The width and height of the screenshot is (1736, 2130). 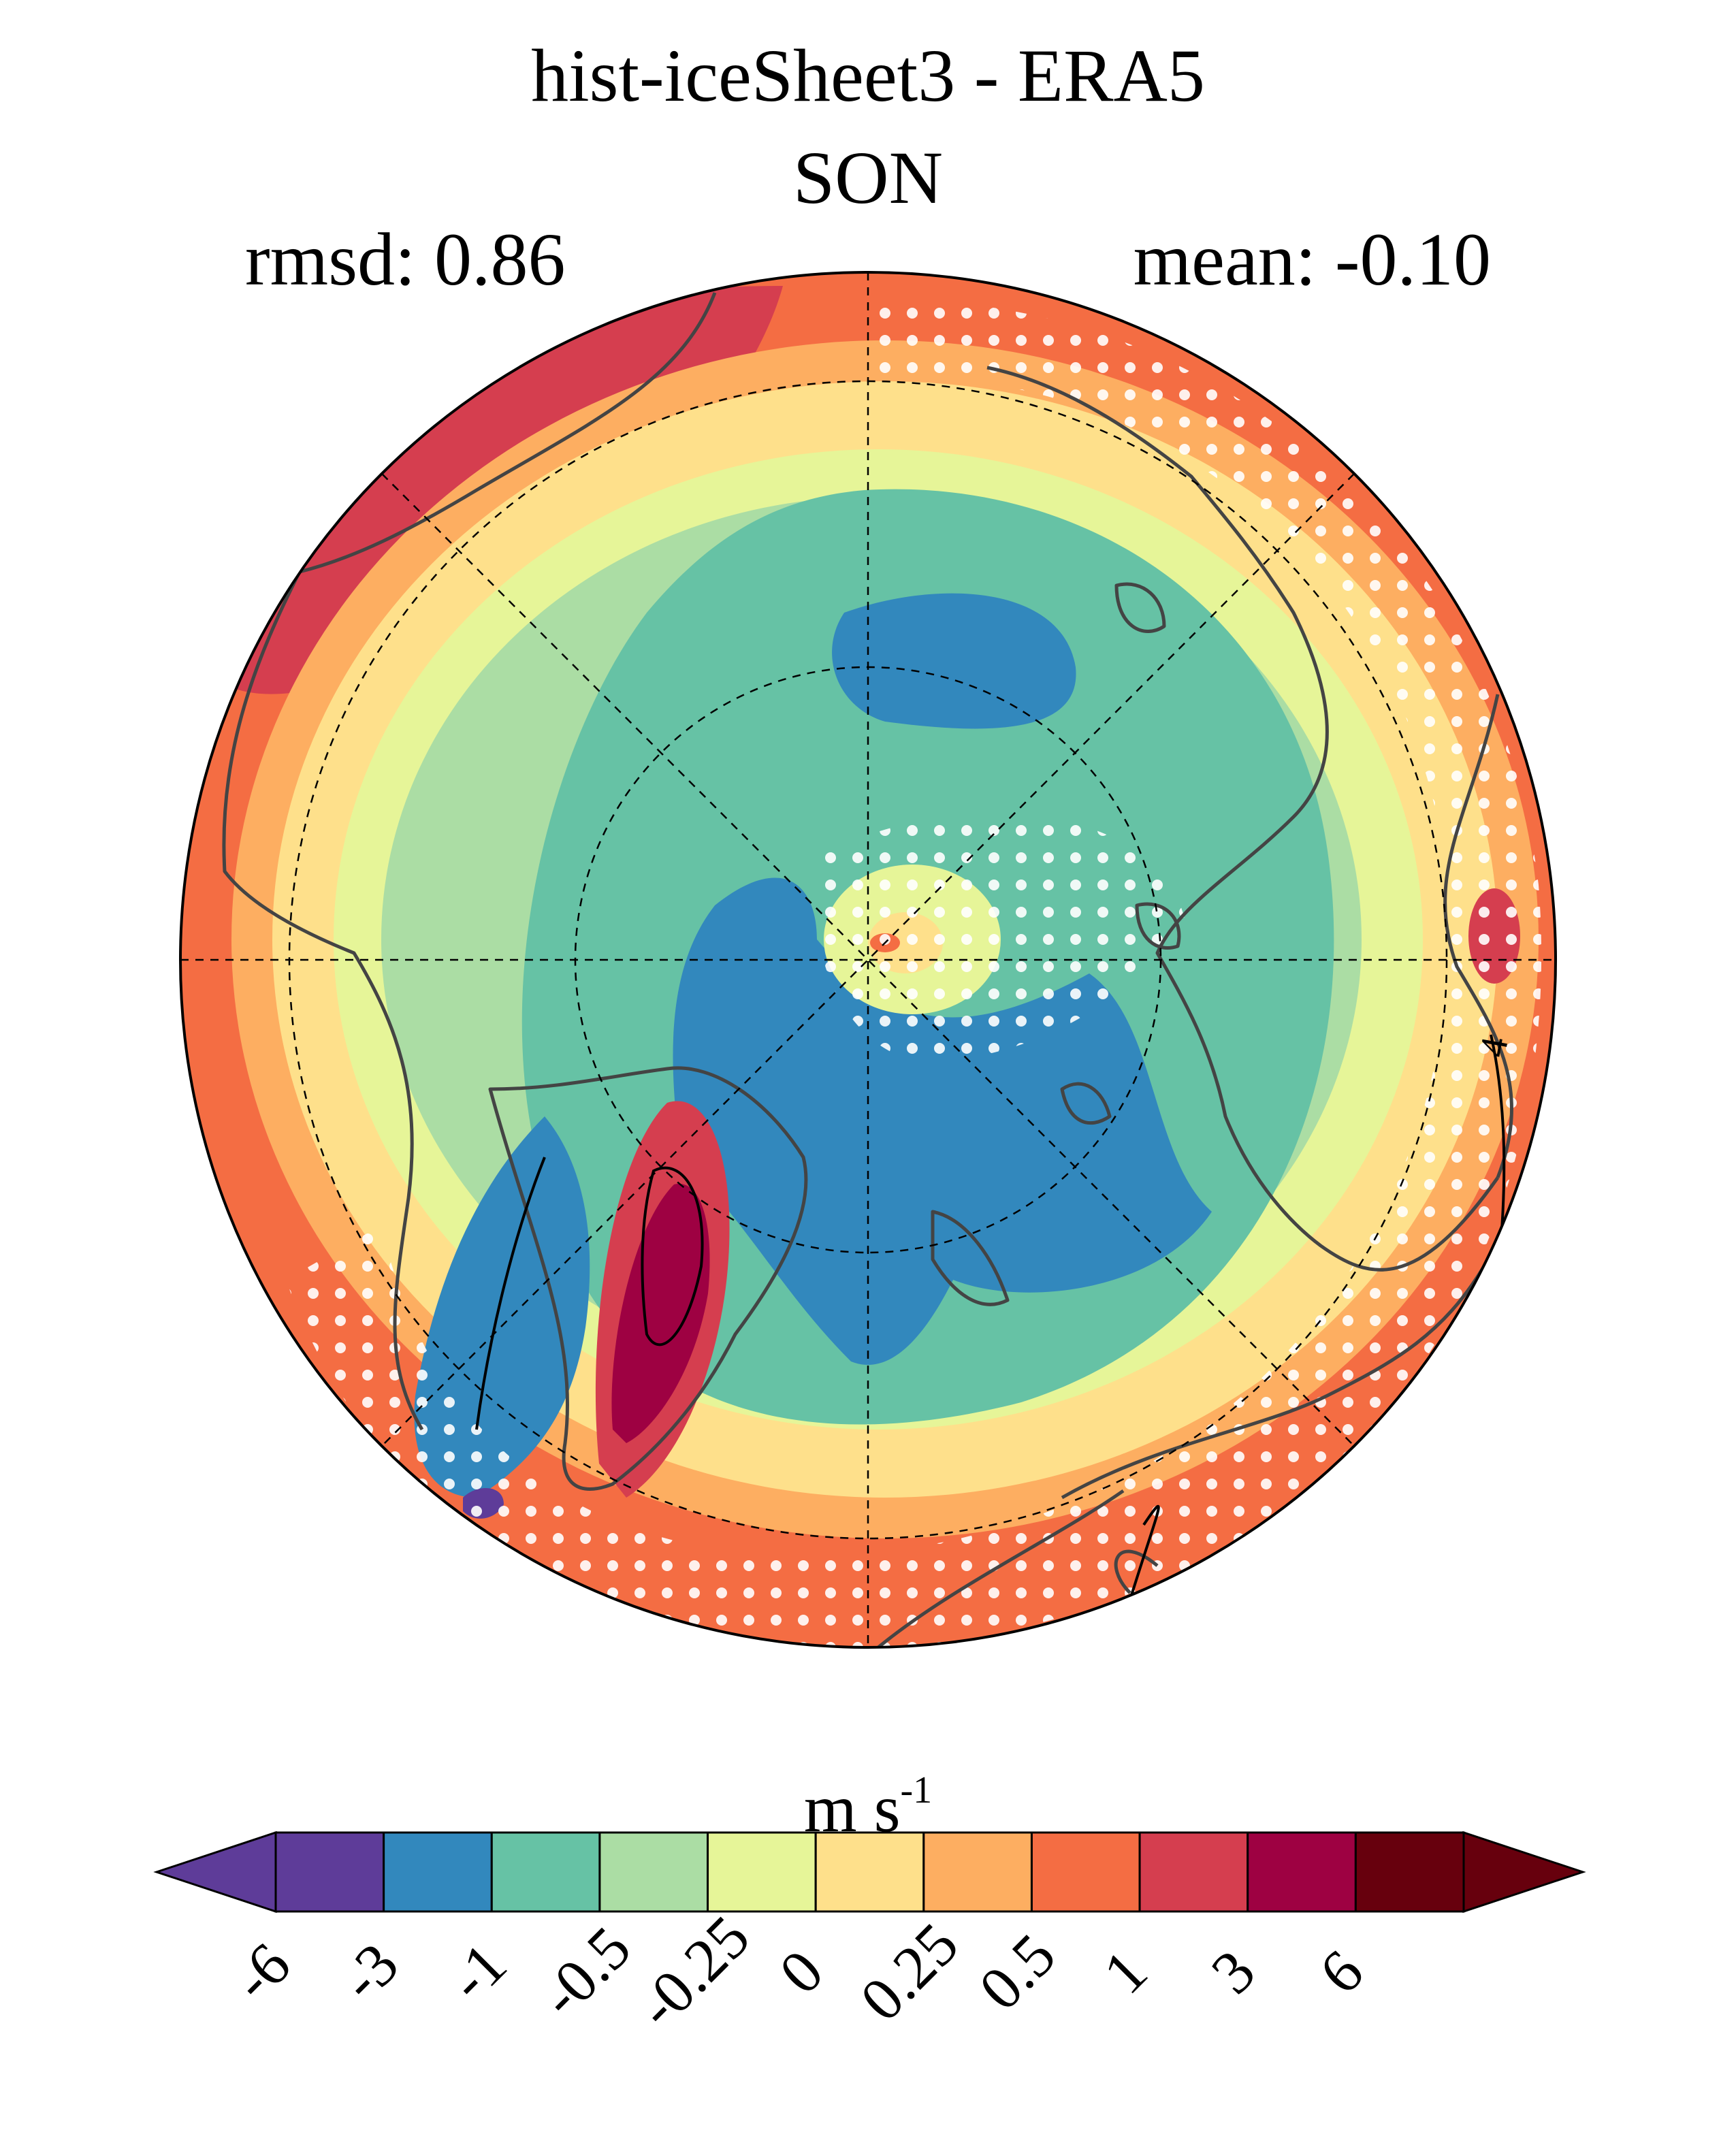 What do you see at coordinates (262, 1972) in the screenshot?
I see `colorbar-tick-label: -6` at bounding box center [262, 1972].